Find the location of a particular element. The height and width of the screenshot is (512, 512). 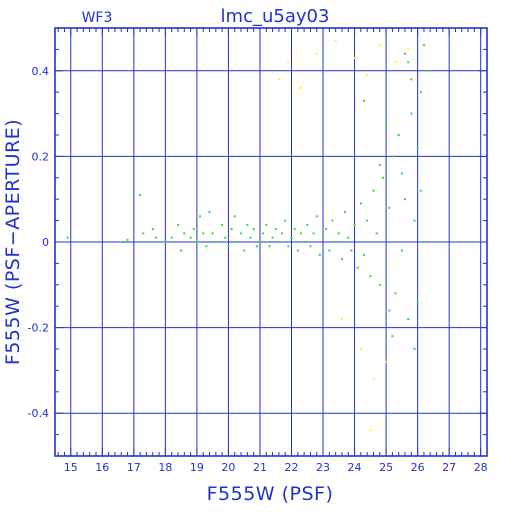

y-axis-title: F555W (PSF−APERTURE) is located at coordinates (13, 242).